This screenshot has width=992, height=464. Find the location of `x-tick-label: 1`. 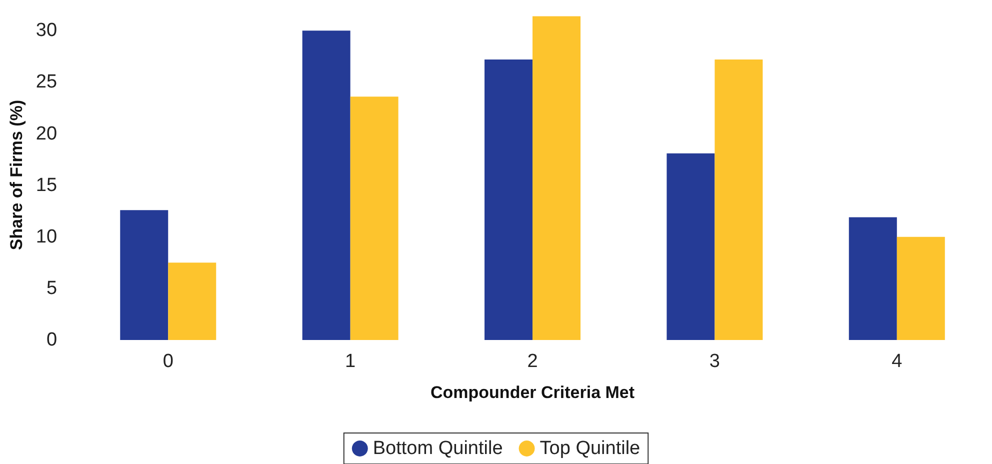

x-tick-label: 1 is located at coordinates (350, 361).